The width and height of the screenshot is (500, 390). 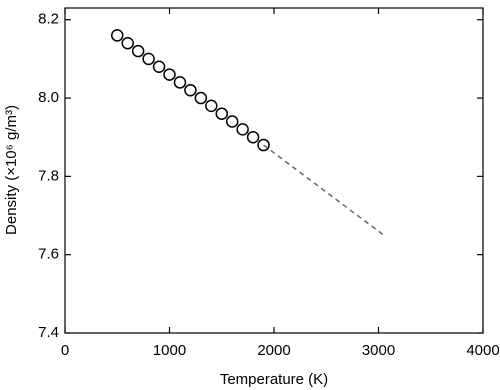 I want to click on y-tick-label: 7.4, so click(x=48, y=332).